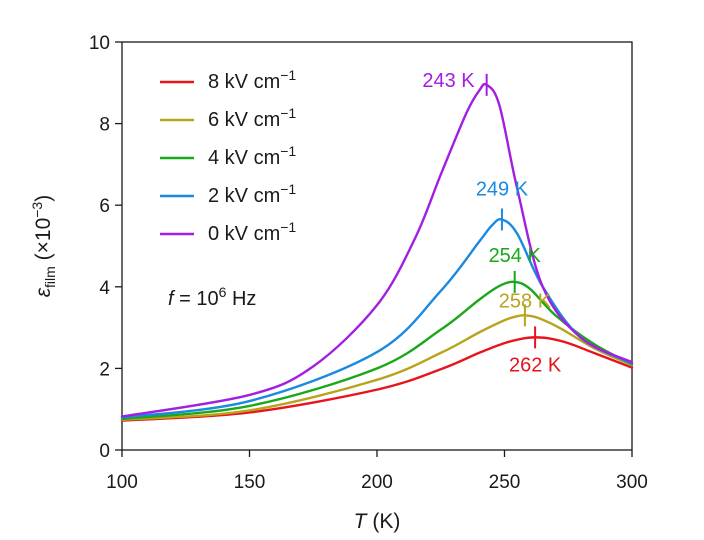  I want to click on y-tick-label: 4, so click(104, 288).